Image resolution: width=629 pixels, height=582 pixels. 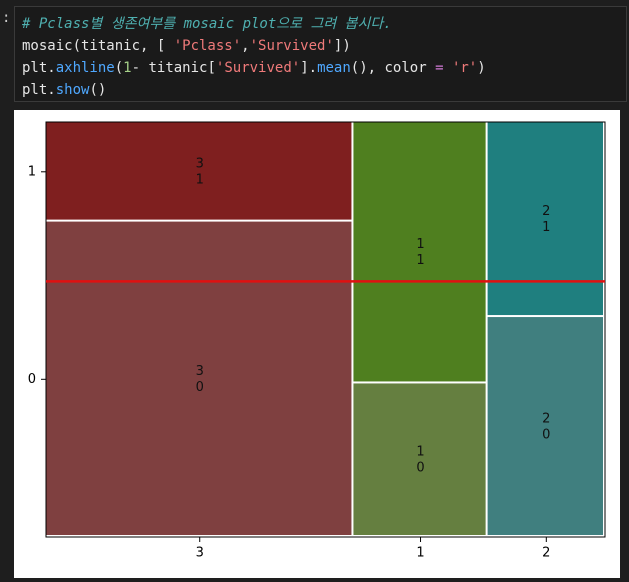 What do you see at coordinates (448, 68) in the screenshot?
I see `code-token` at bounding box center [448, 68].